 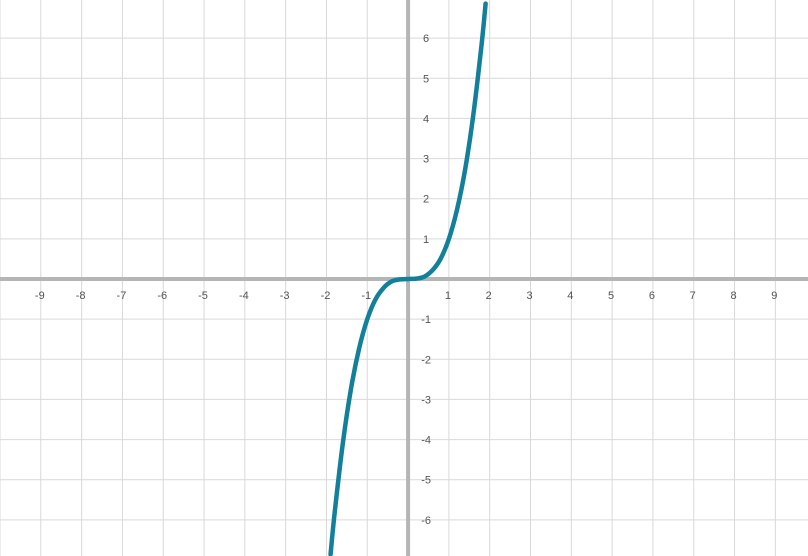 What do you see at coordinates (285, 296) in the screenshot?
I see `x-tick-label: -3` at bounding box center [285, 296].